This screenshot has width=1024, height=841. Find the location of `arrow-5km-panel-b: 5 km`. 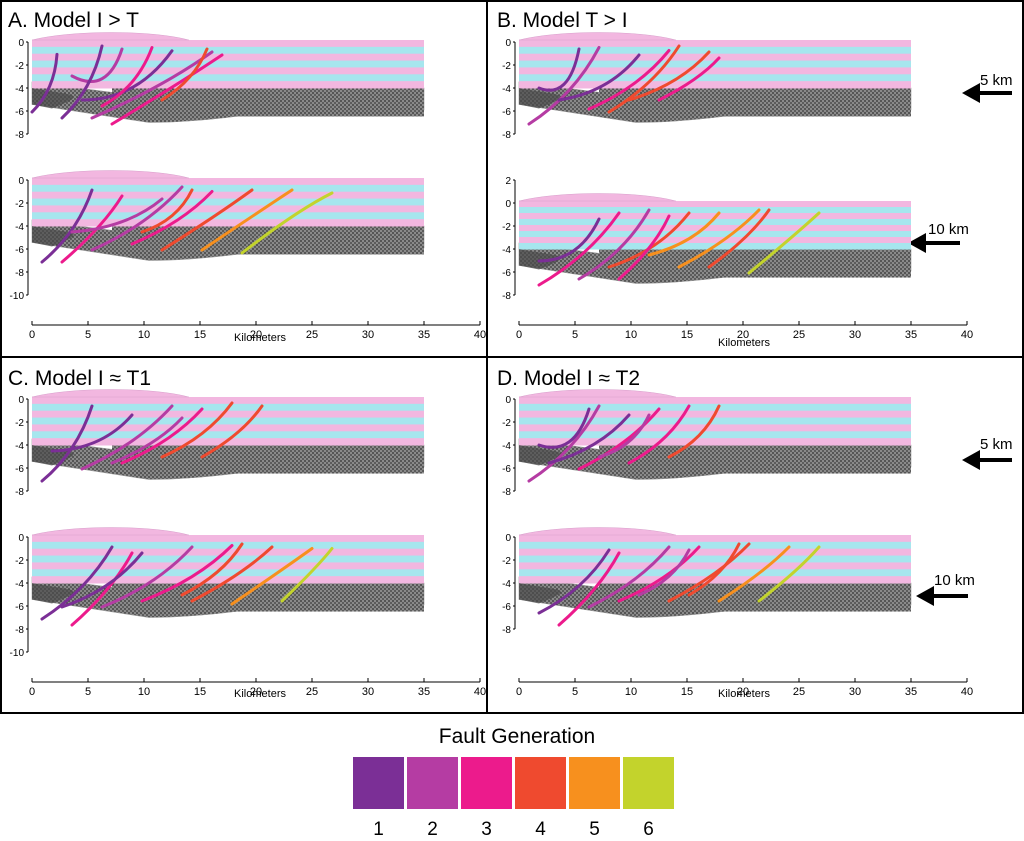

arrow-5km-panel-b: 5 km is located at coordinates (987, 87).